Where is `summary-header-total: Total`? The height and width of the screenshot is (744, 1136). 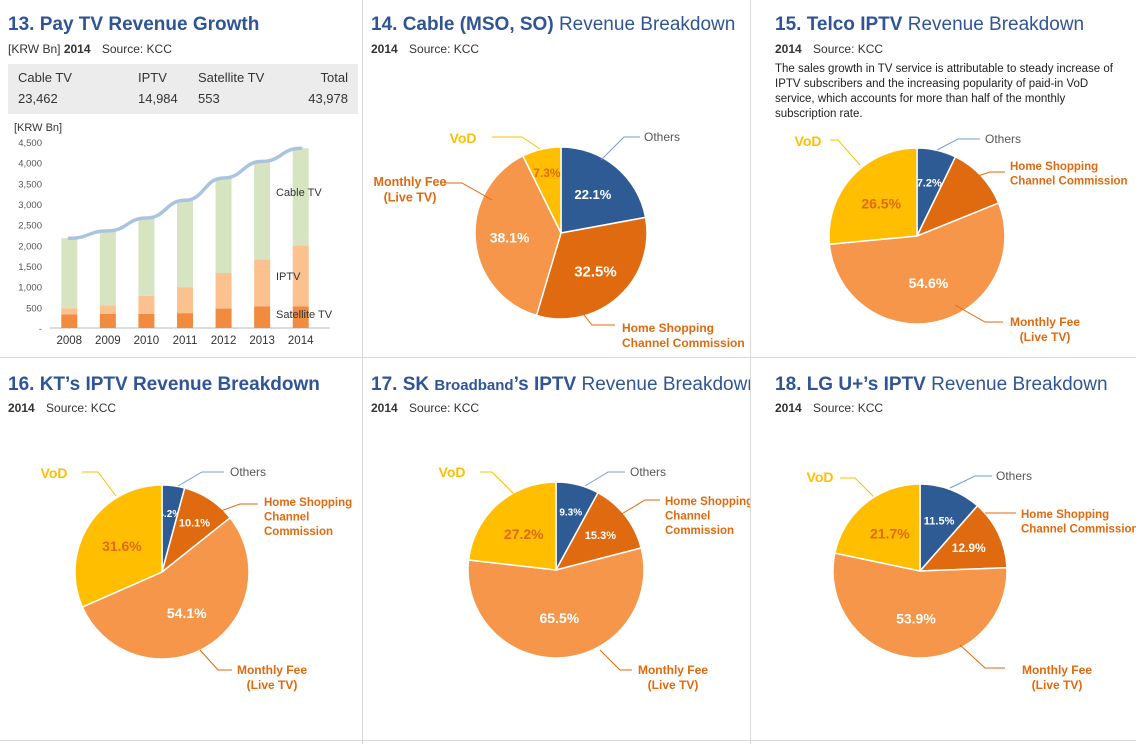
summary-header-total: Total is located at coordinates (334, 77).